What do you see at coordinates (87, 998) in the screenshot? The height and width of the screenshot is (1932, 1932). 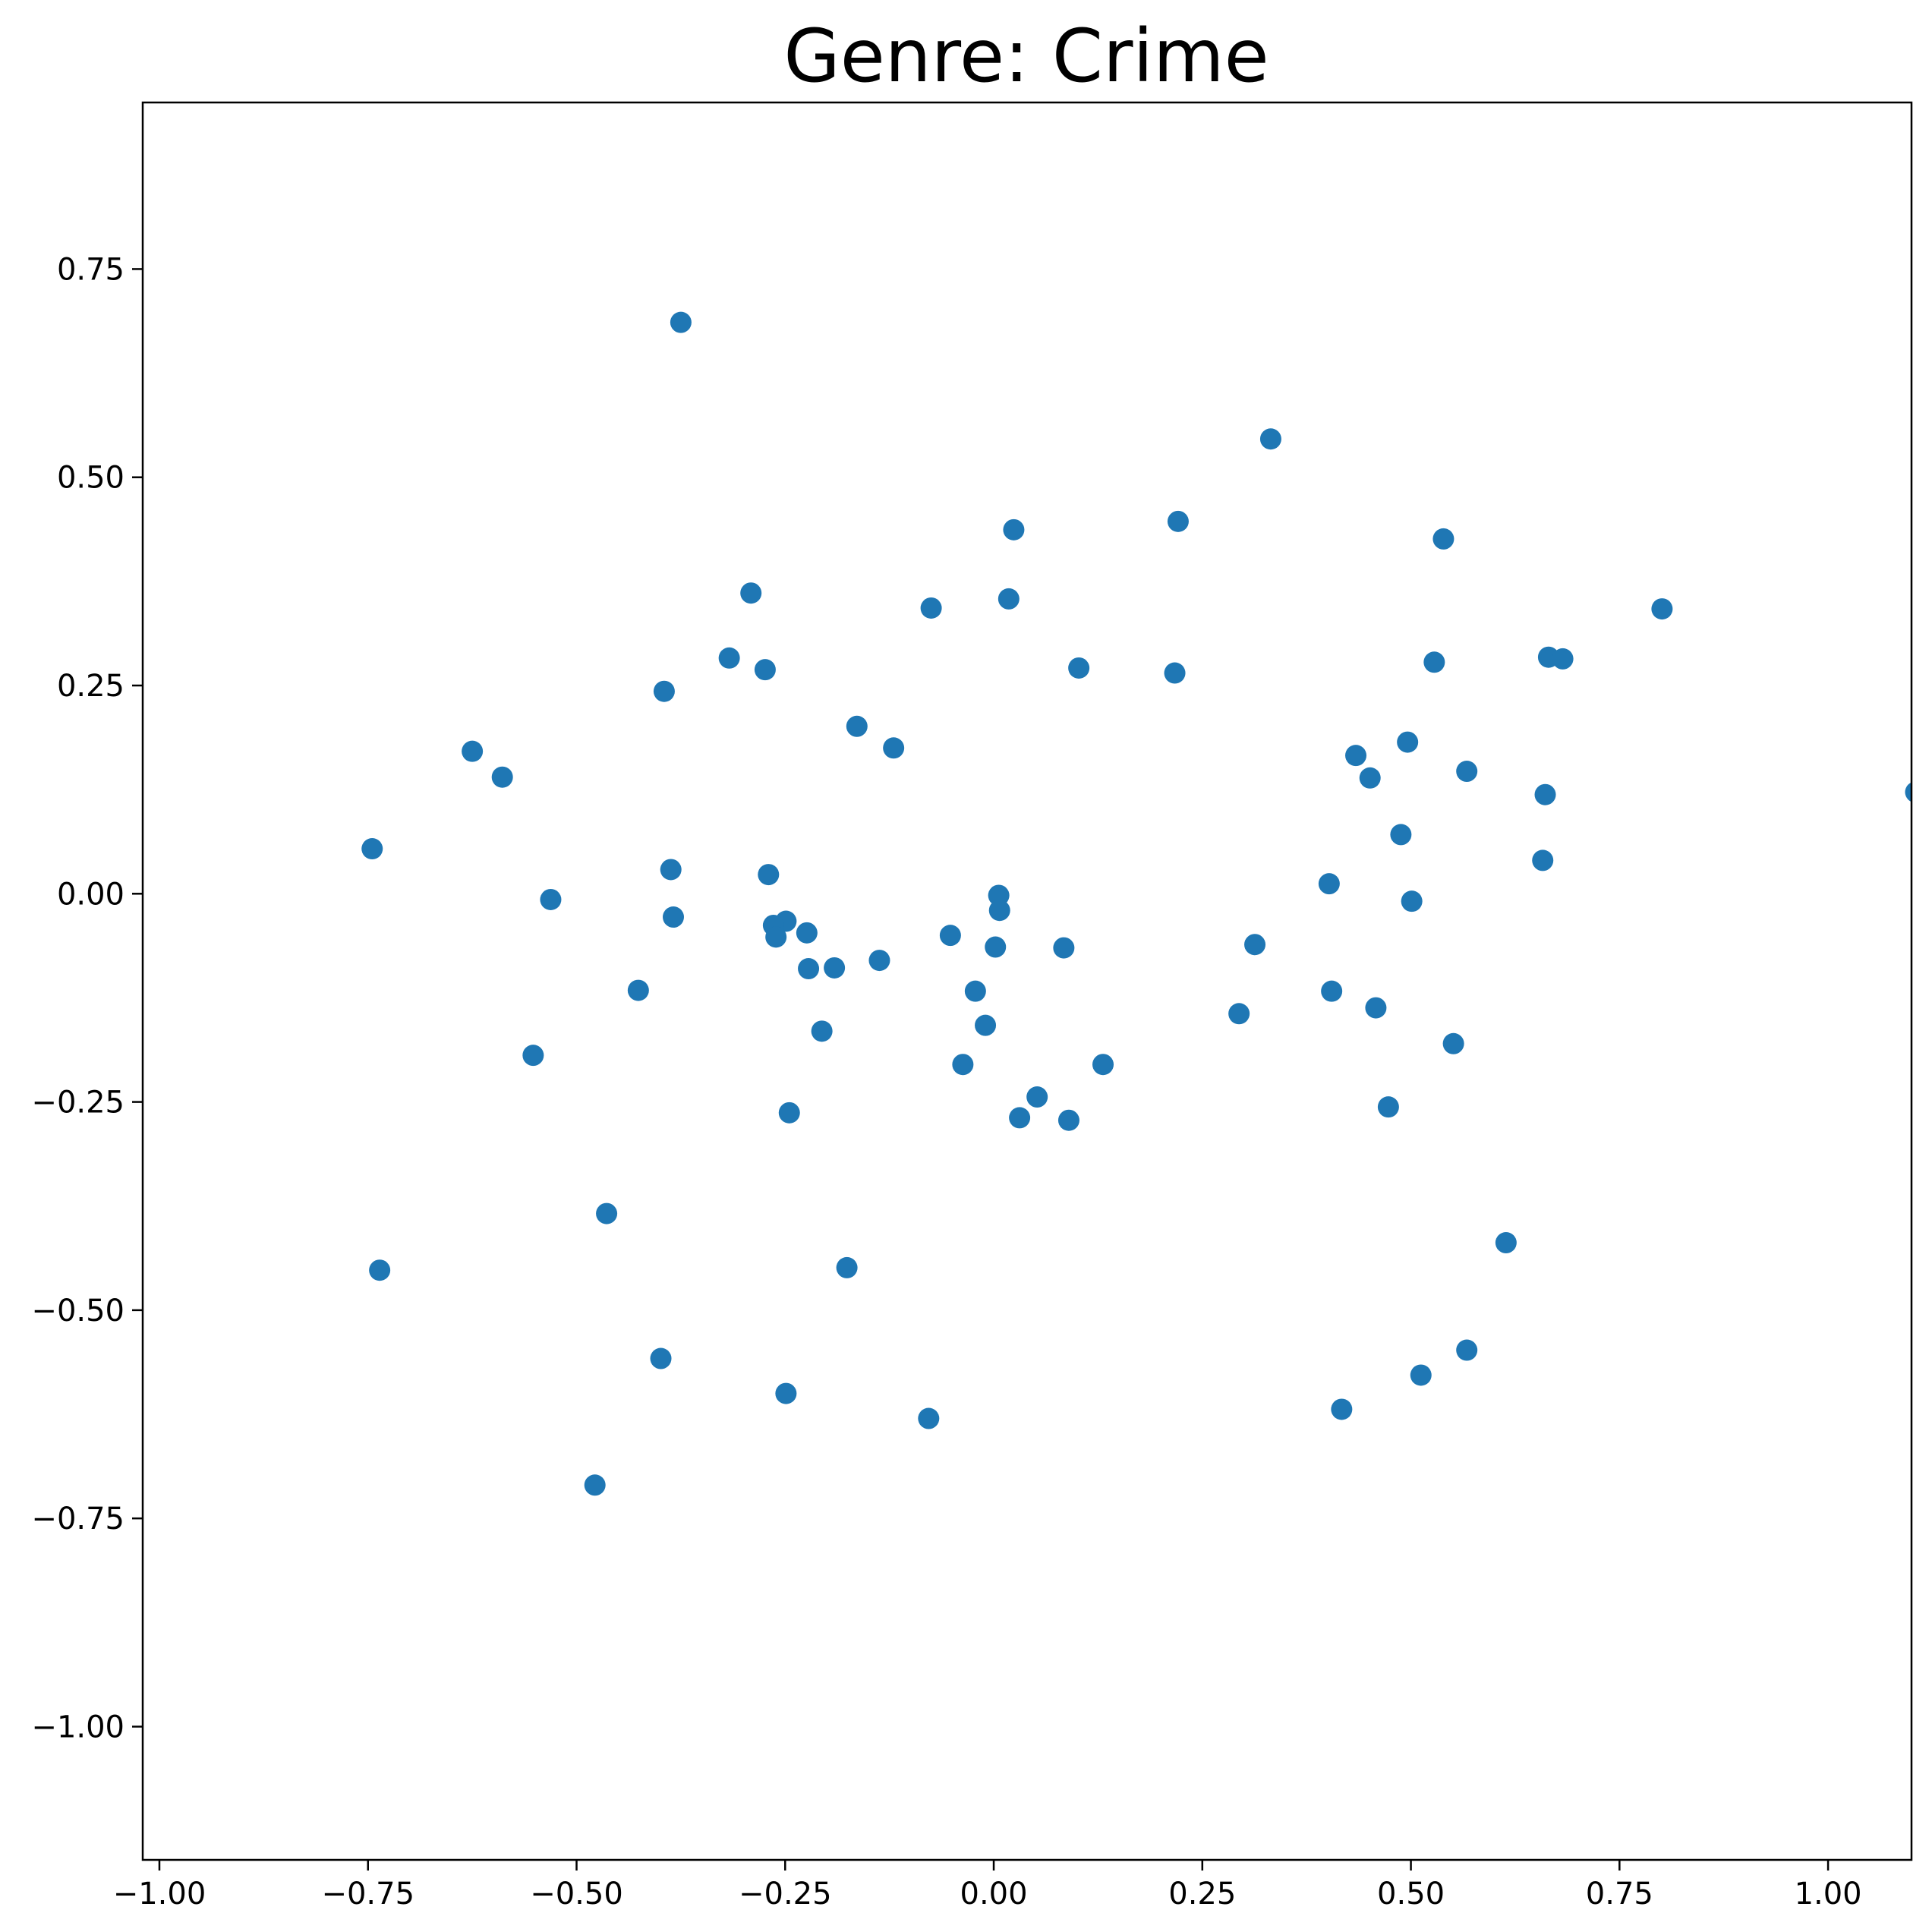 I see `y-axis-ticks: 0.75 0.50 0.25 0.00 −0.25 −0.50 −0.75 −1.00` at bounding box center [87, 998].